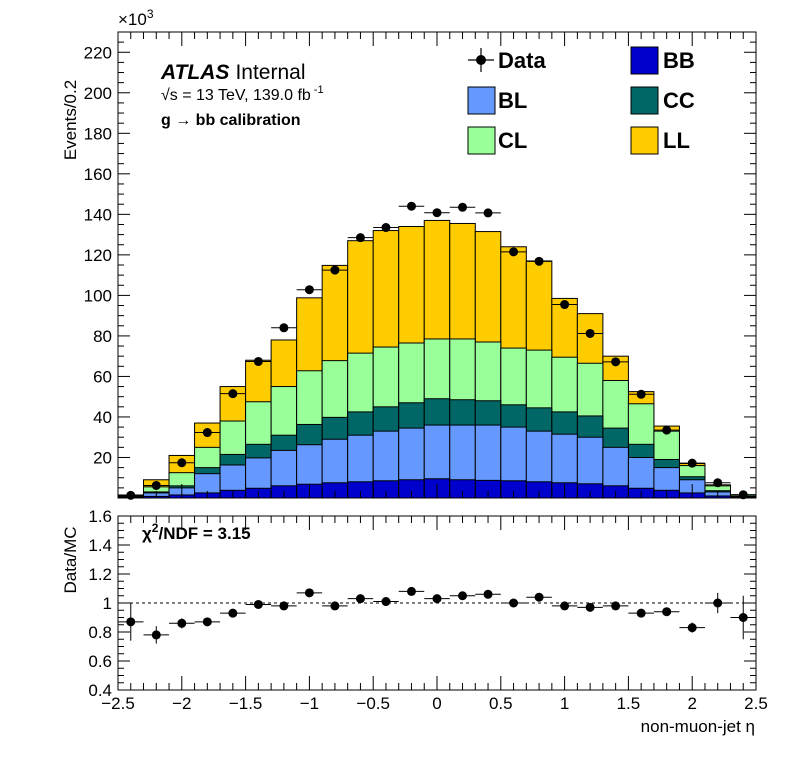 This screenshot has width=796, height=777. What do you see at coordinates (522, 60) in the screenshot?
I see `legend-label-data: Data` at bounding box center [522, 60].